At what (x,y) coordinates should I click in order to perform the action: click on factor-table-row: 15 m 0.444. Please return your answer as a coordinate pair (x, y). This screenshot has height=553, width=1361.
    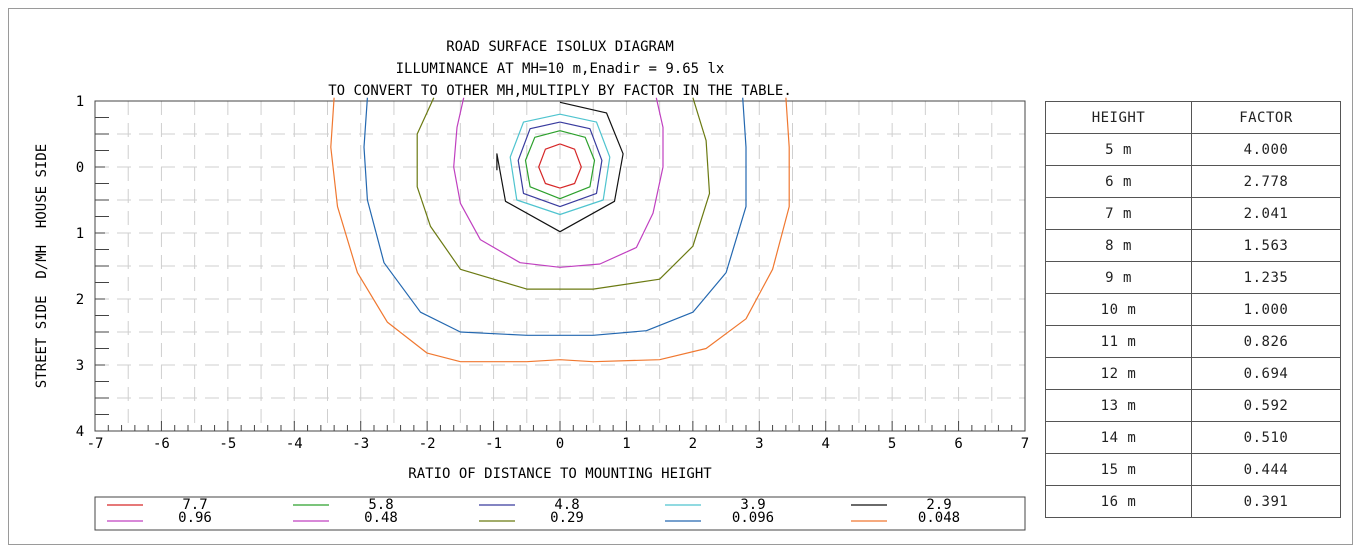
    Looking at the image, I should click on (1193, 469).